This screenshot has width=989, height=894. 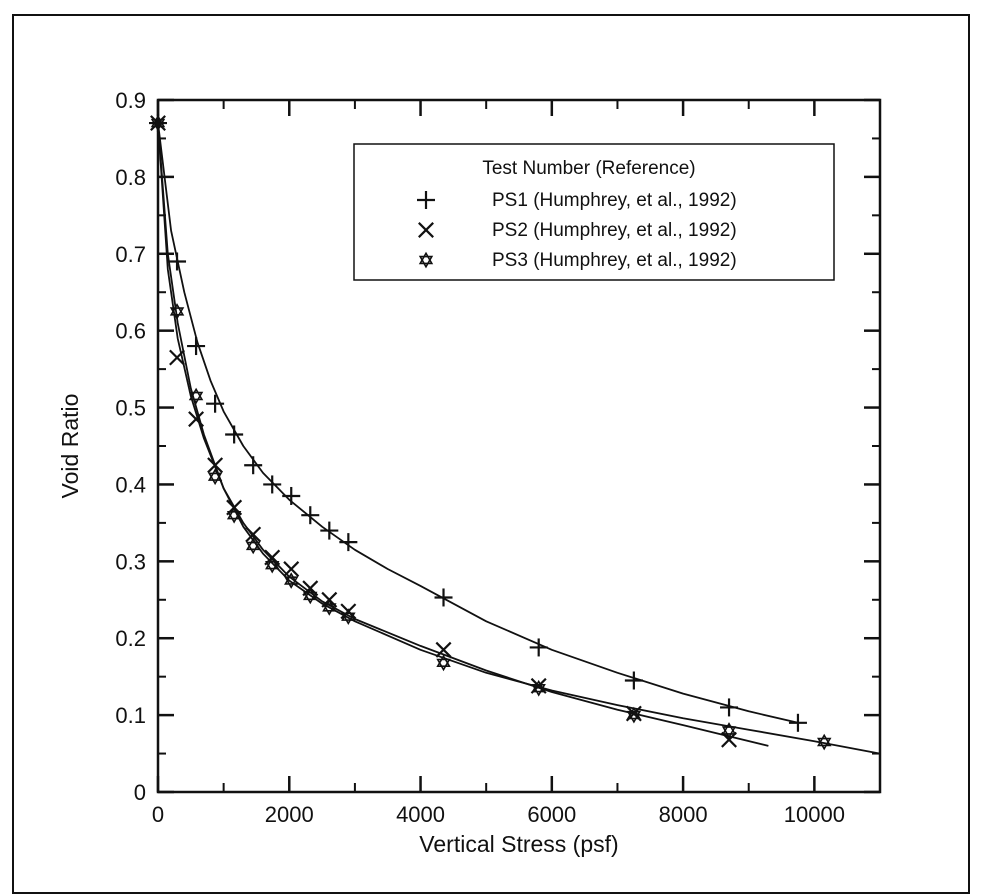 What do you see at coordinates (683, 814) in the screenshot?
I see `x-tick-label: 8000` at bounding box center [683, 814].